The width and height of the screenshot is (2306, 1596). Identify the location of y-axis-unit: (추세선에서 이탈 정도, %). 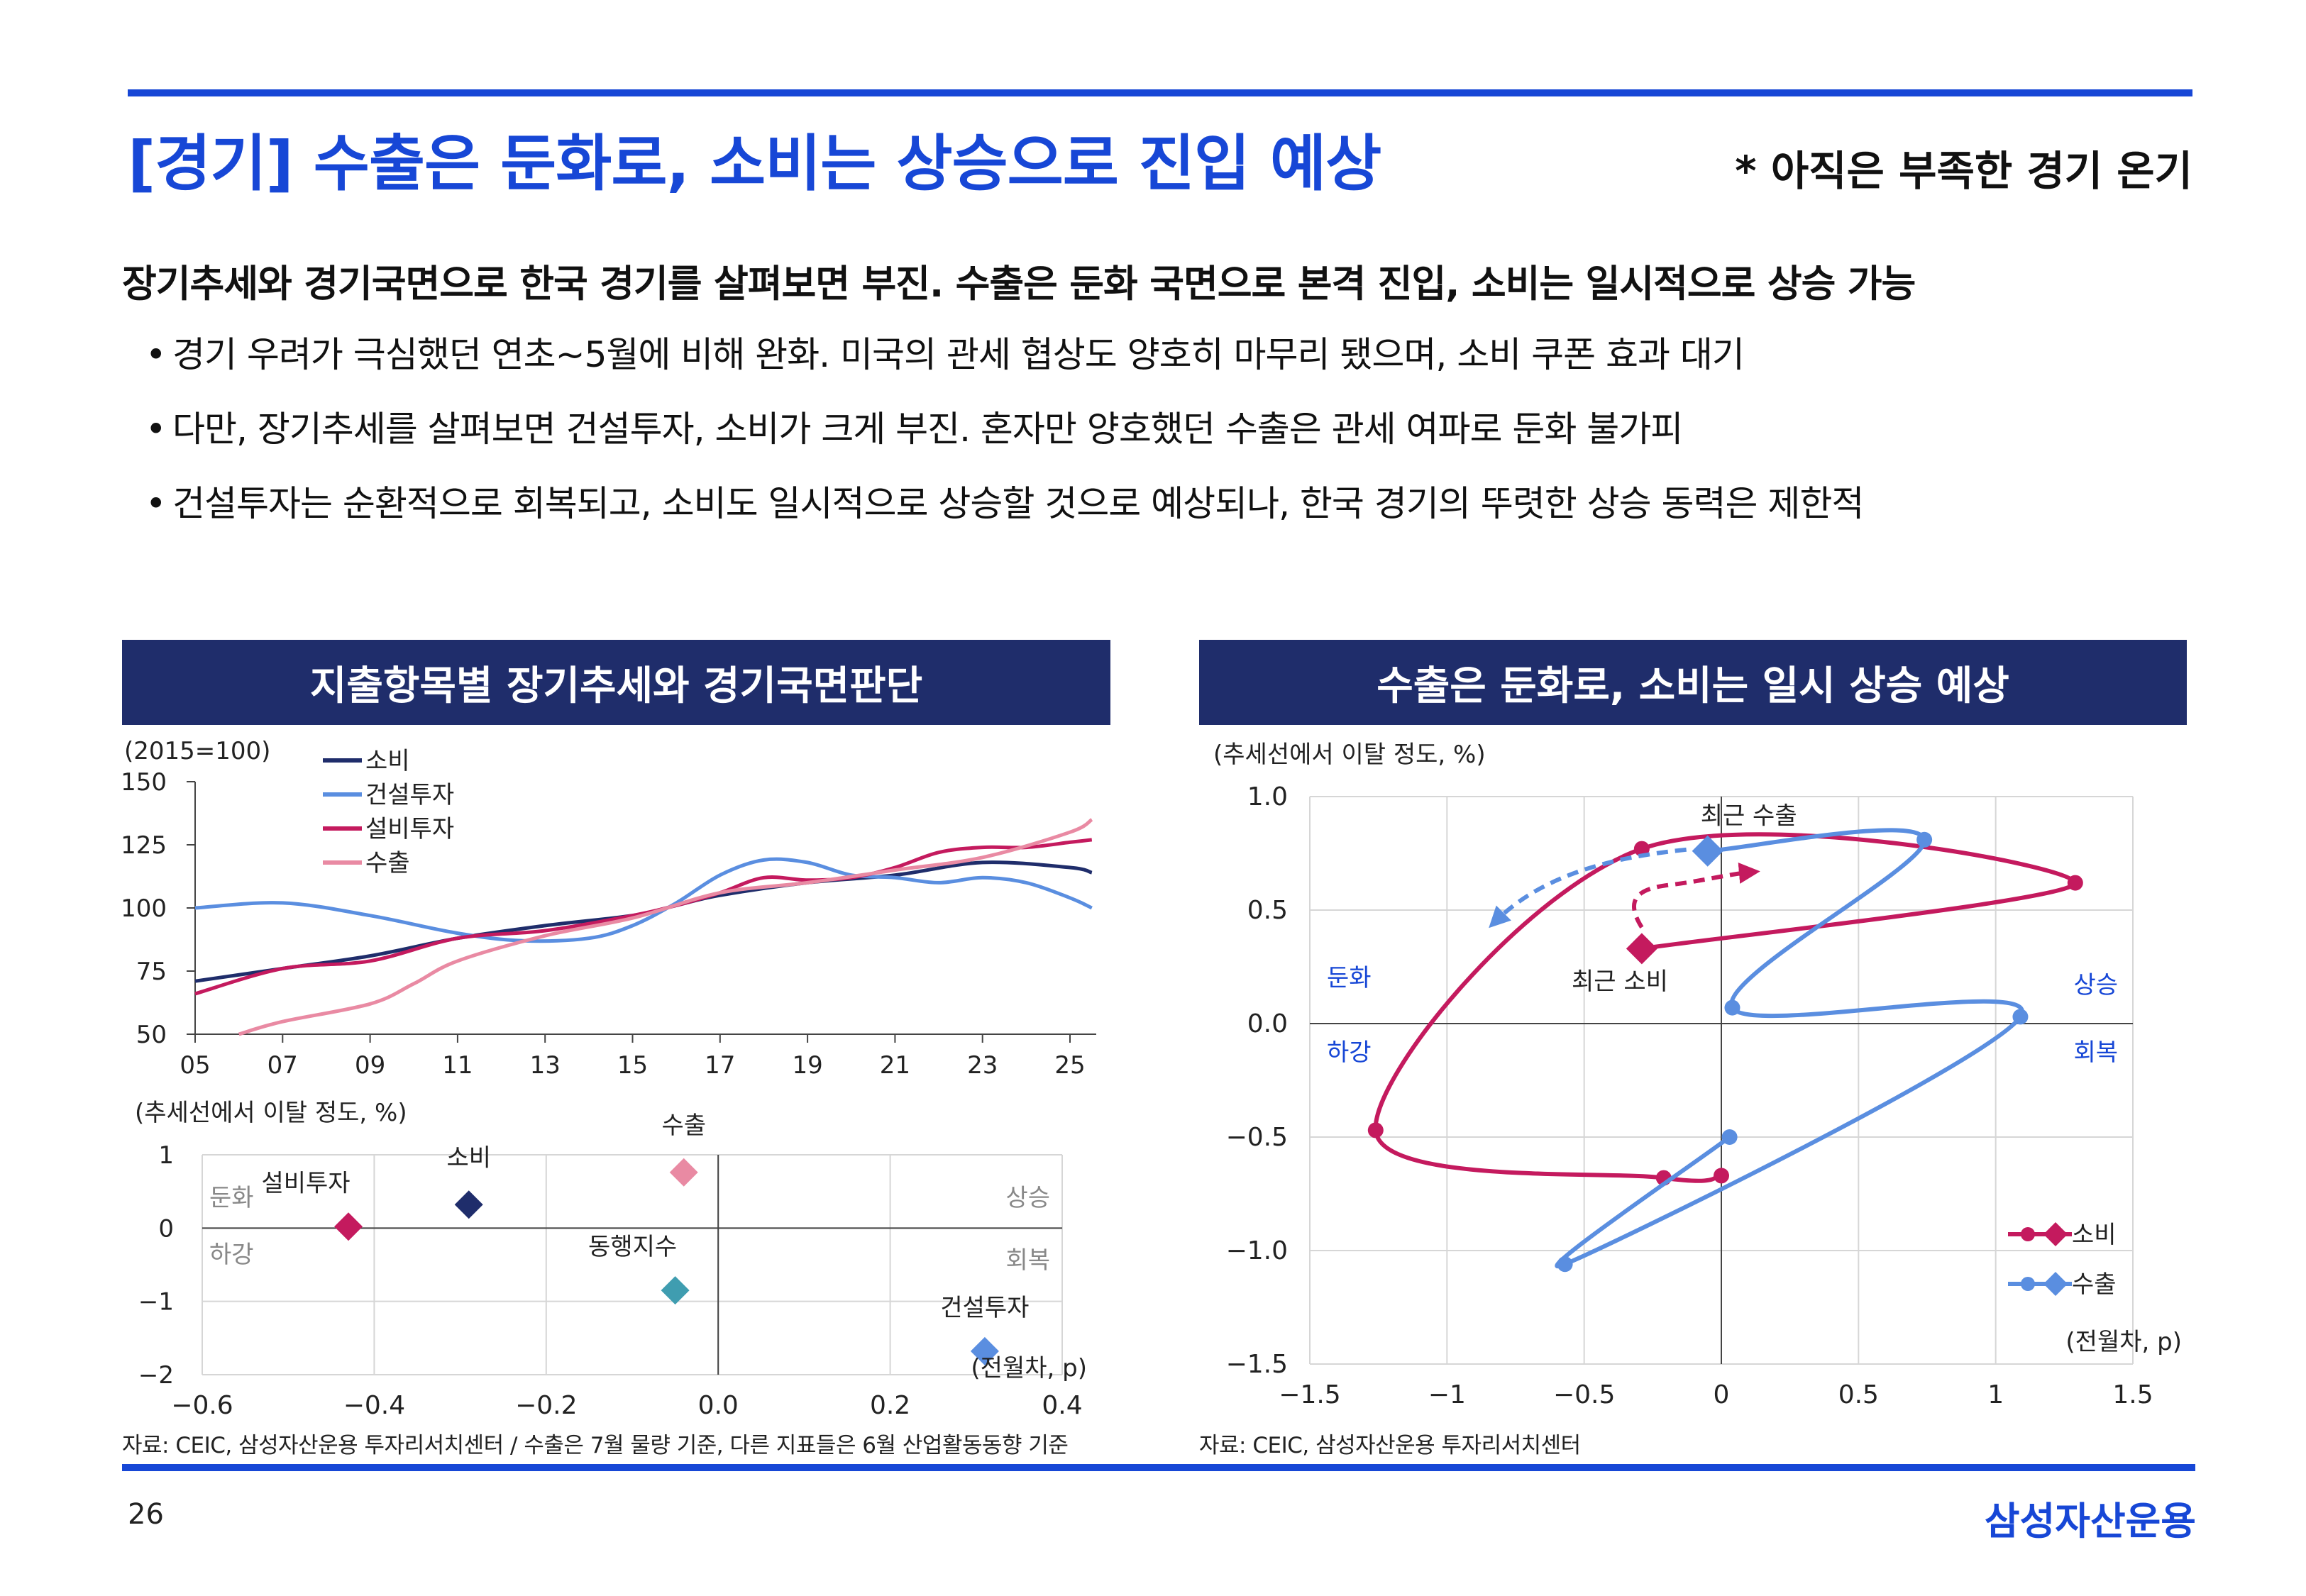
(1349, 755).